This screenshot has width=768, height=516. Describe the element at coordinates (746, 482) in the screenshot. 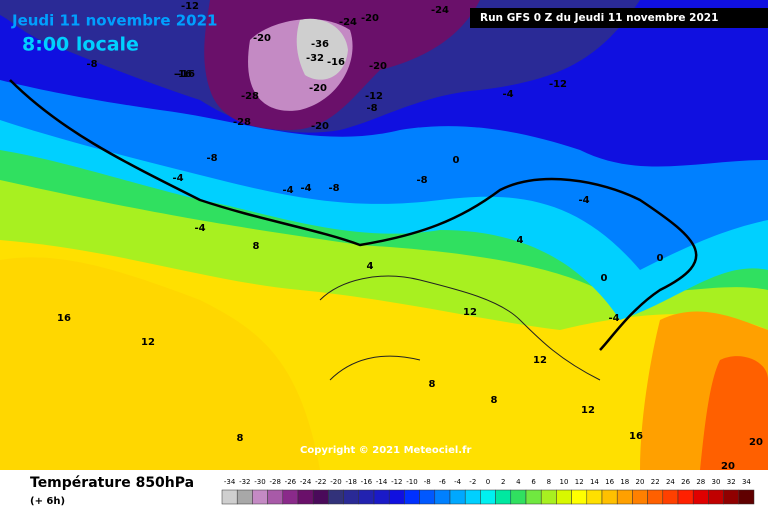

I see `scale-label: 34` at that location.